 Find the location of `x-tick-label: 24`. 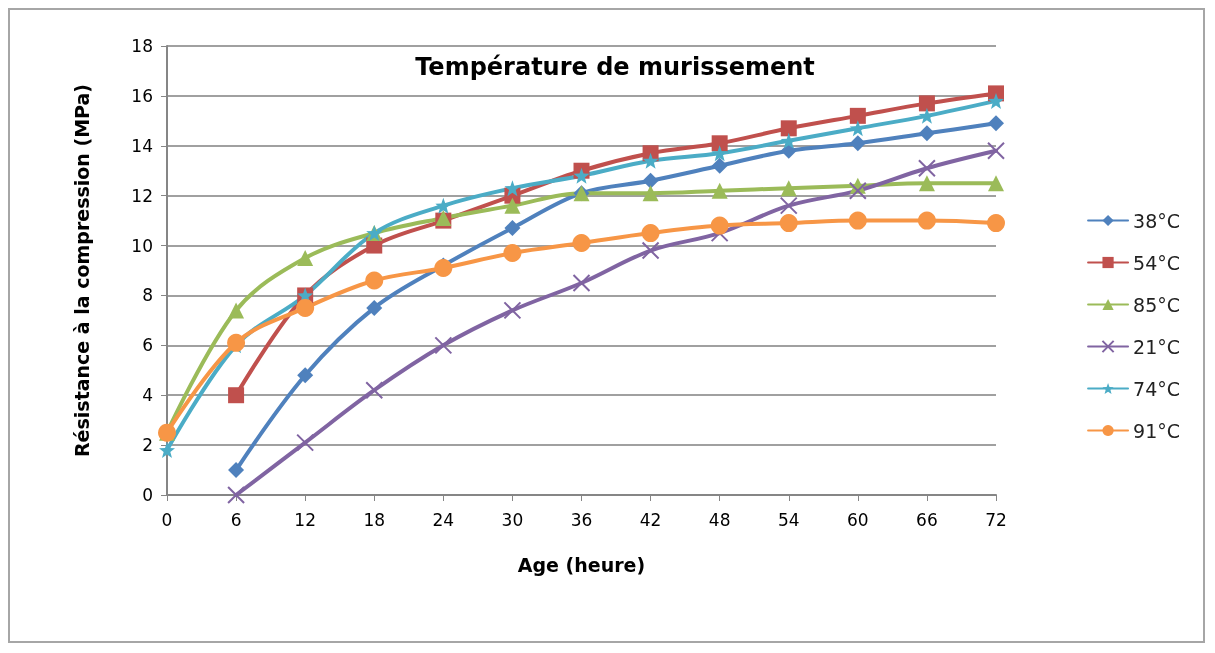

x-tick-label: 24 is located at coordinates (443, 519).